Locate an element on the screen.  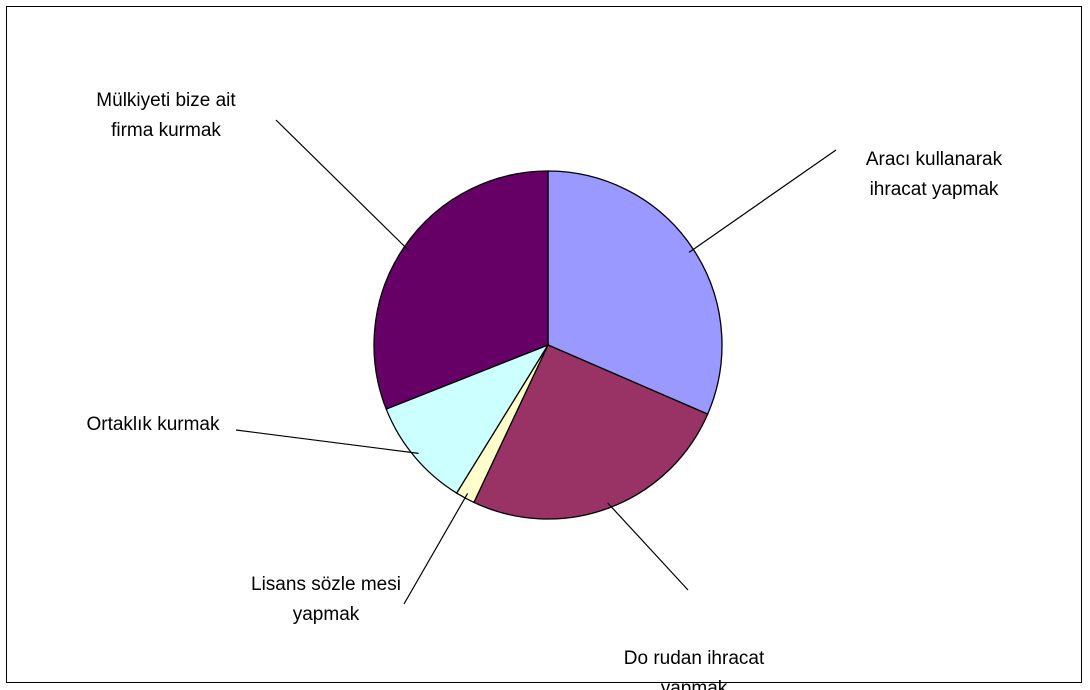
slice-label-1: Aracı kullanarak ihracat yapmak is located at coordinates (934, 174).